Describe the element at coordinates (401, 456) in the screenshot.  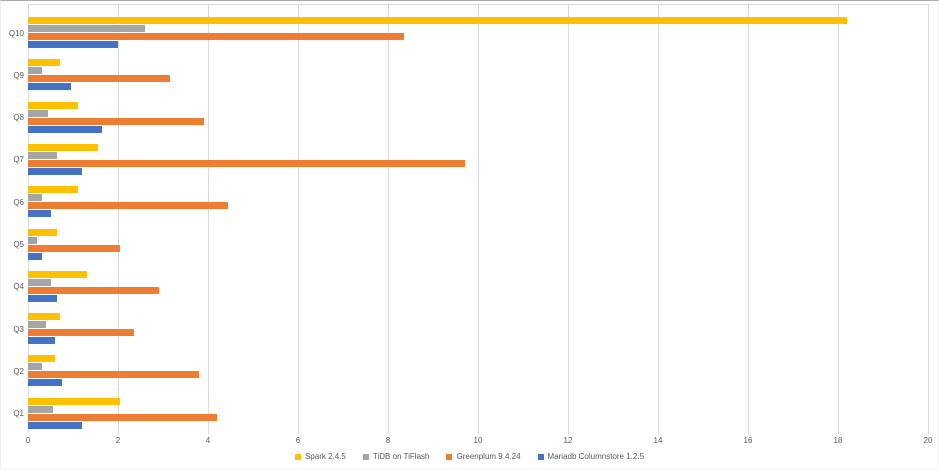
I see `legend-label: TiDB on TiFlash` at that location.